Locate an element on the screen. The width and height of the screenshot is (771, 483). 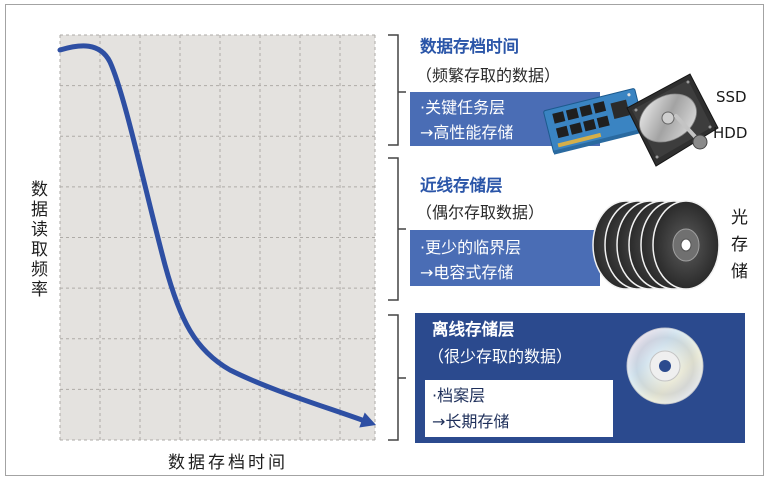
optical-disc-stack-icon is located at coordinates (656, 245).